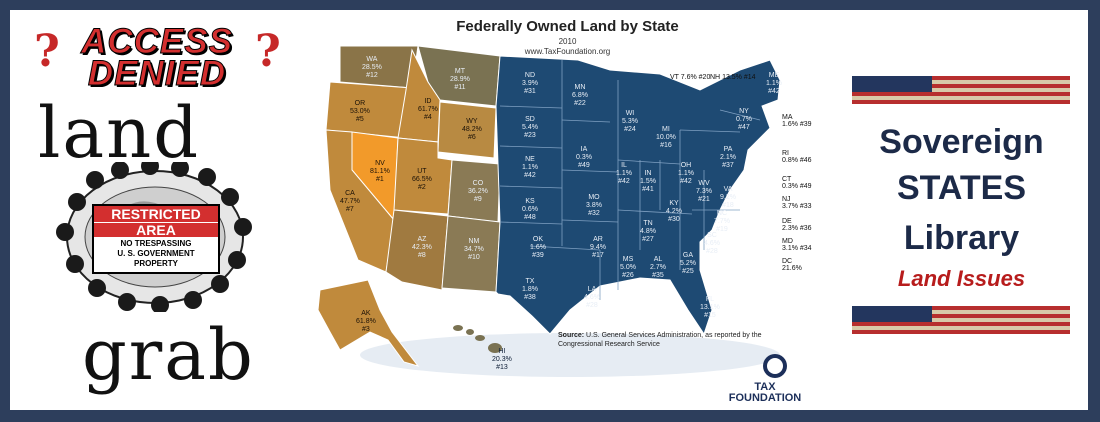 The height and width of the screenshot is (422, 1100). I want to click on state-label-abbr: WV, so click(704, 183).